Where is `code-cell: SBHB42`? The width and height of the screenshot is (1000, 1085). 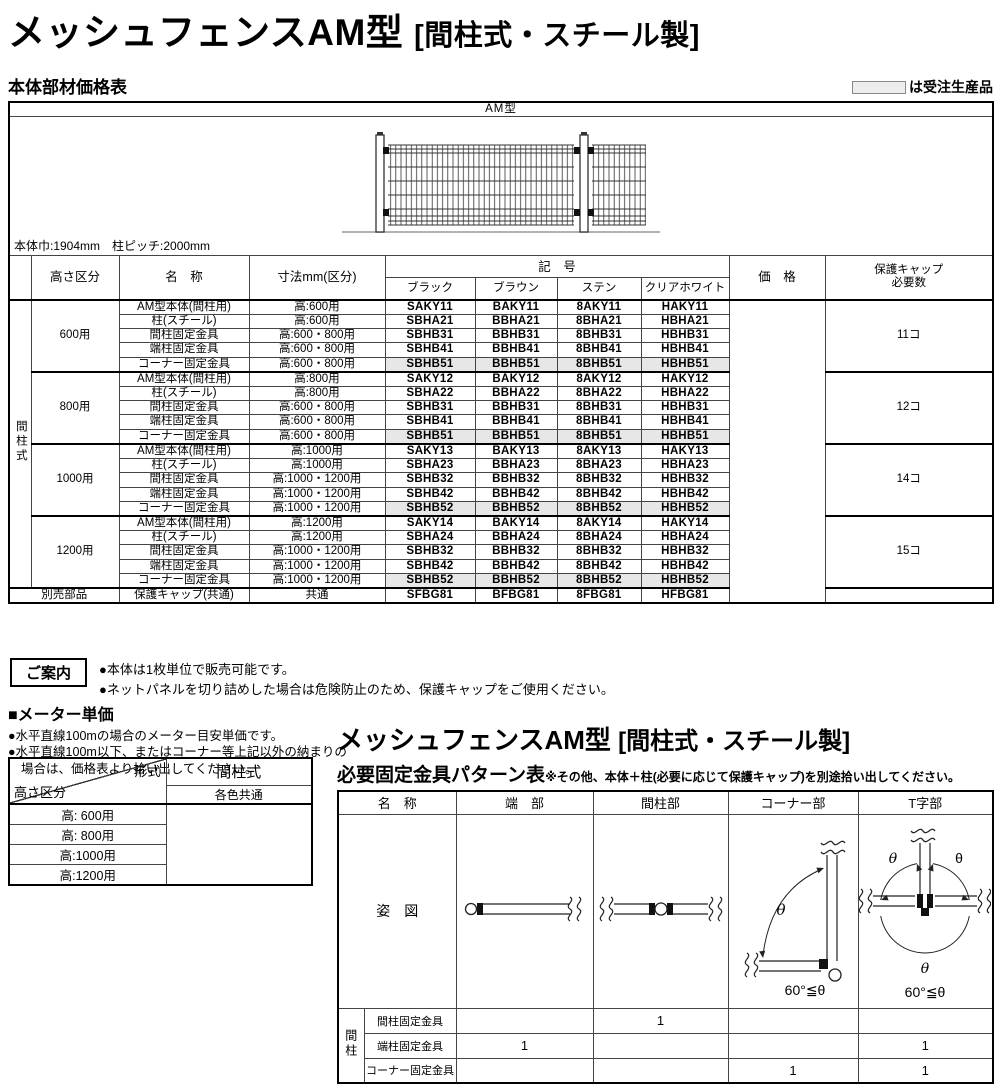 code-cell: SBHB42 is located at coordinates (430, 494).